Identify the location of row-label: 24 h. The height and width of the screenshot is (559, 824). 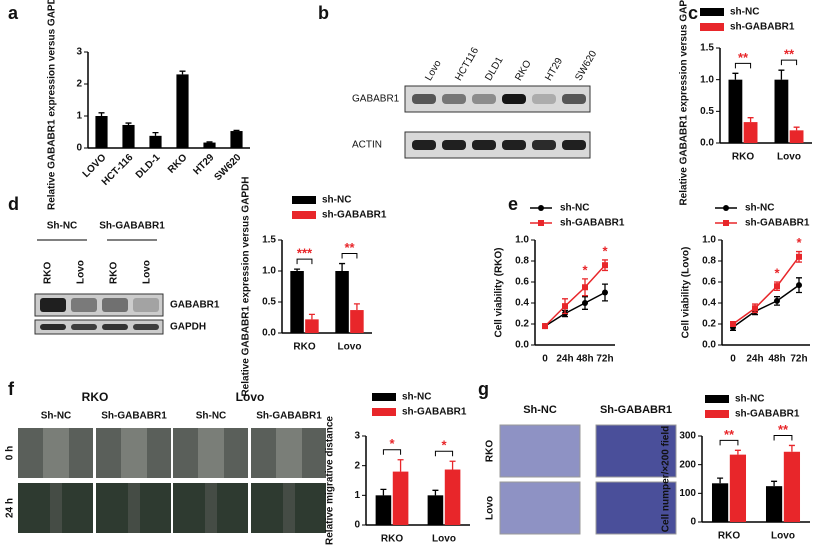
(10, 508).